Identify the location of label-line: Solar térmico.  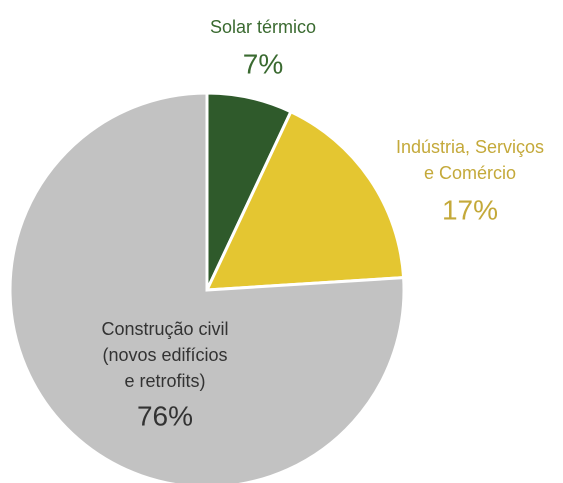
(263, 27).